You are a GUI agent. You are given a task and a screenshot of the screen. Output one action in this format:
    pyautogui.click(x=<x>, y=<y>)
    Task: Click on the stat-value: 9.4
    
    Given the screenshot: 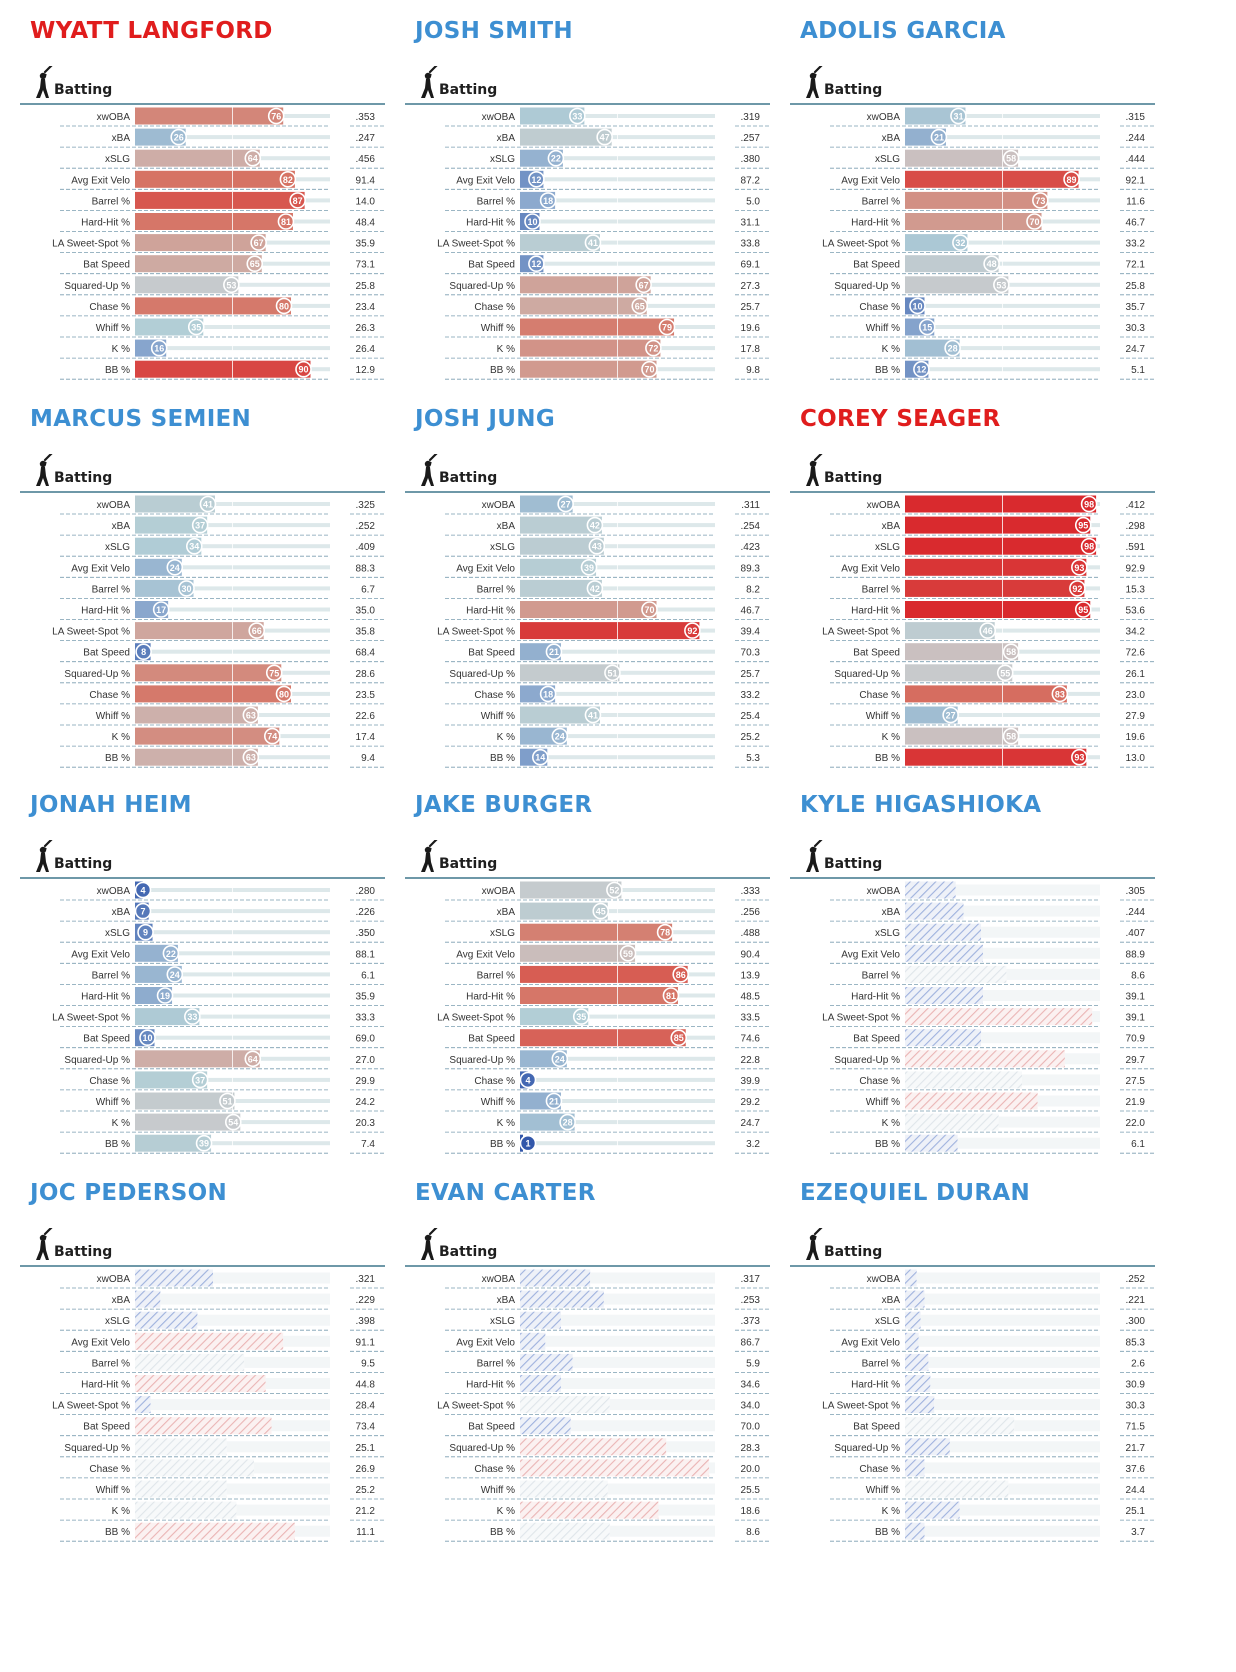 What is the action you would take?
    pyautogui.click(x=368, y=758)
    